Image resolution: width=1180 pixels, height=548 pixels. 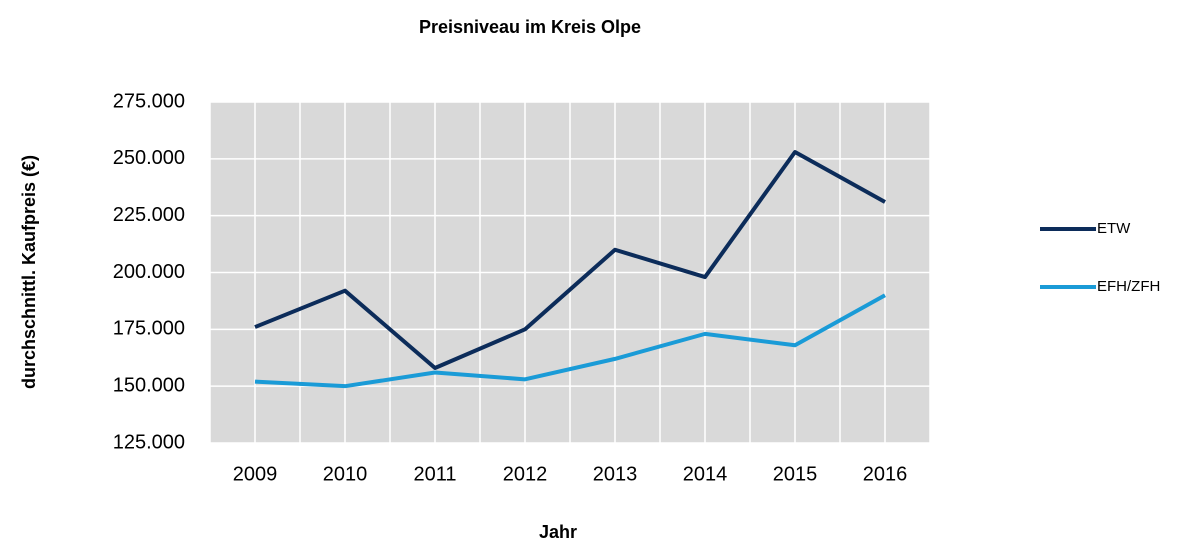 What do you see at coordinates (525, 474) in the screenshot?
I see `x-tick-label: 2012` at bounding box center [525, 474].